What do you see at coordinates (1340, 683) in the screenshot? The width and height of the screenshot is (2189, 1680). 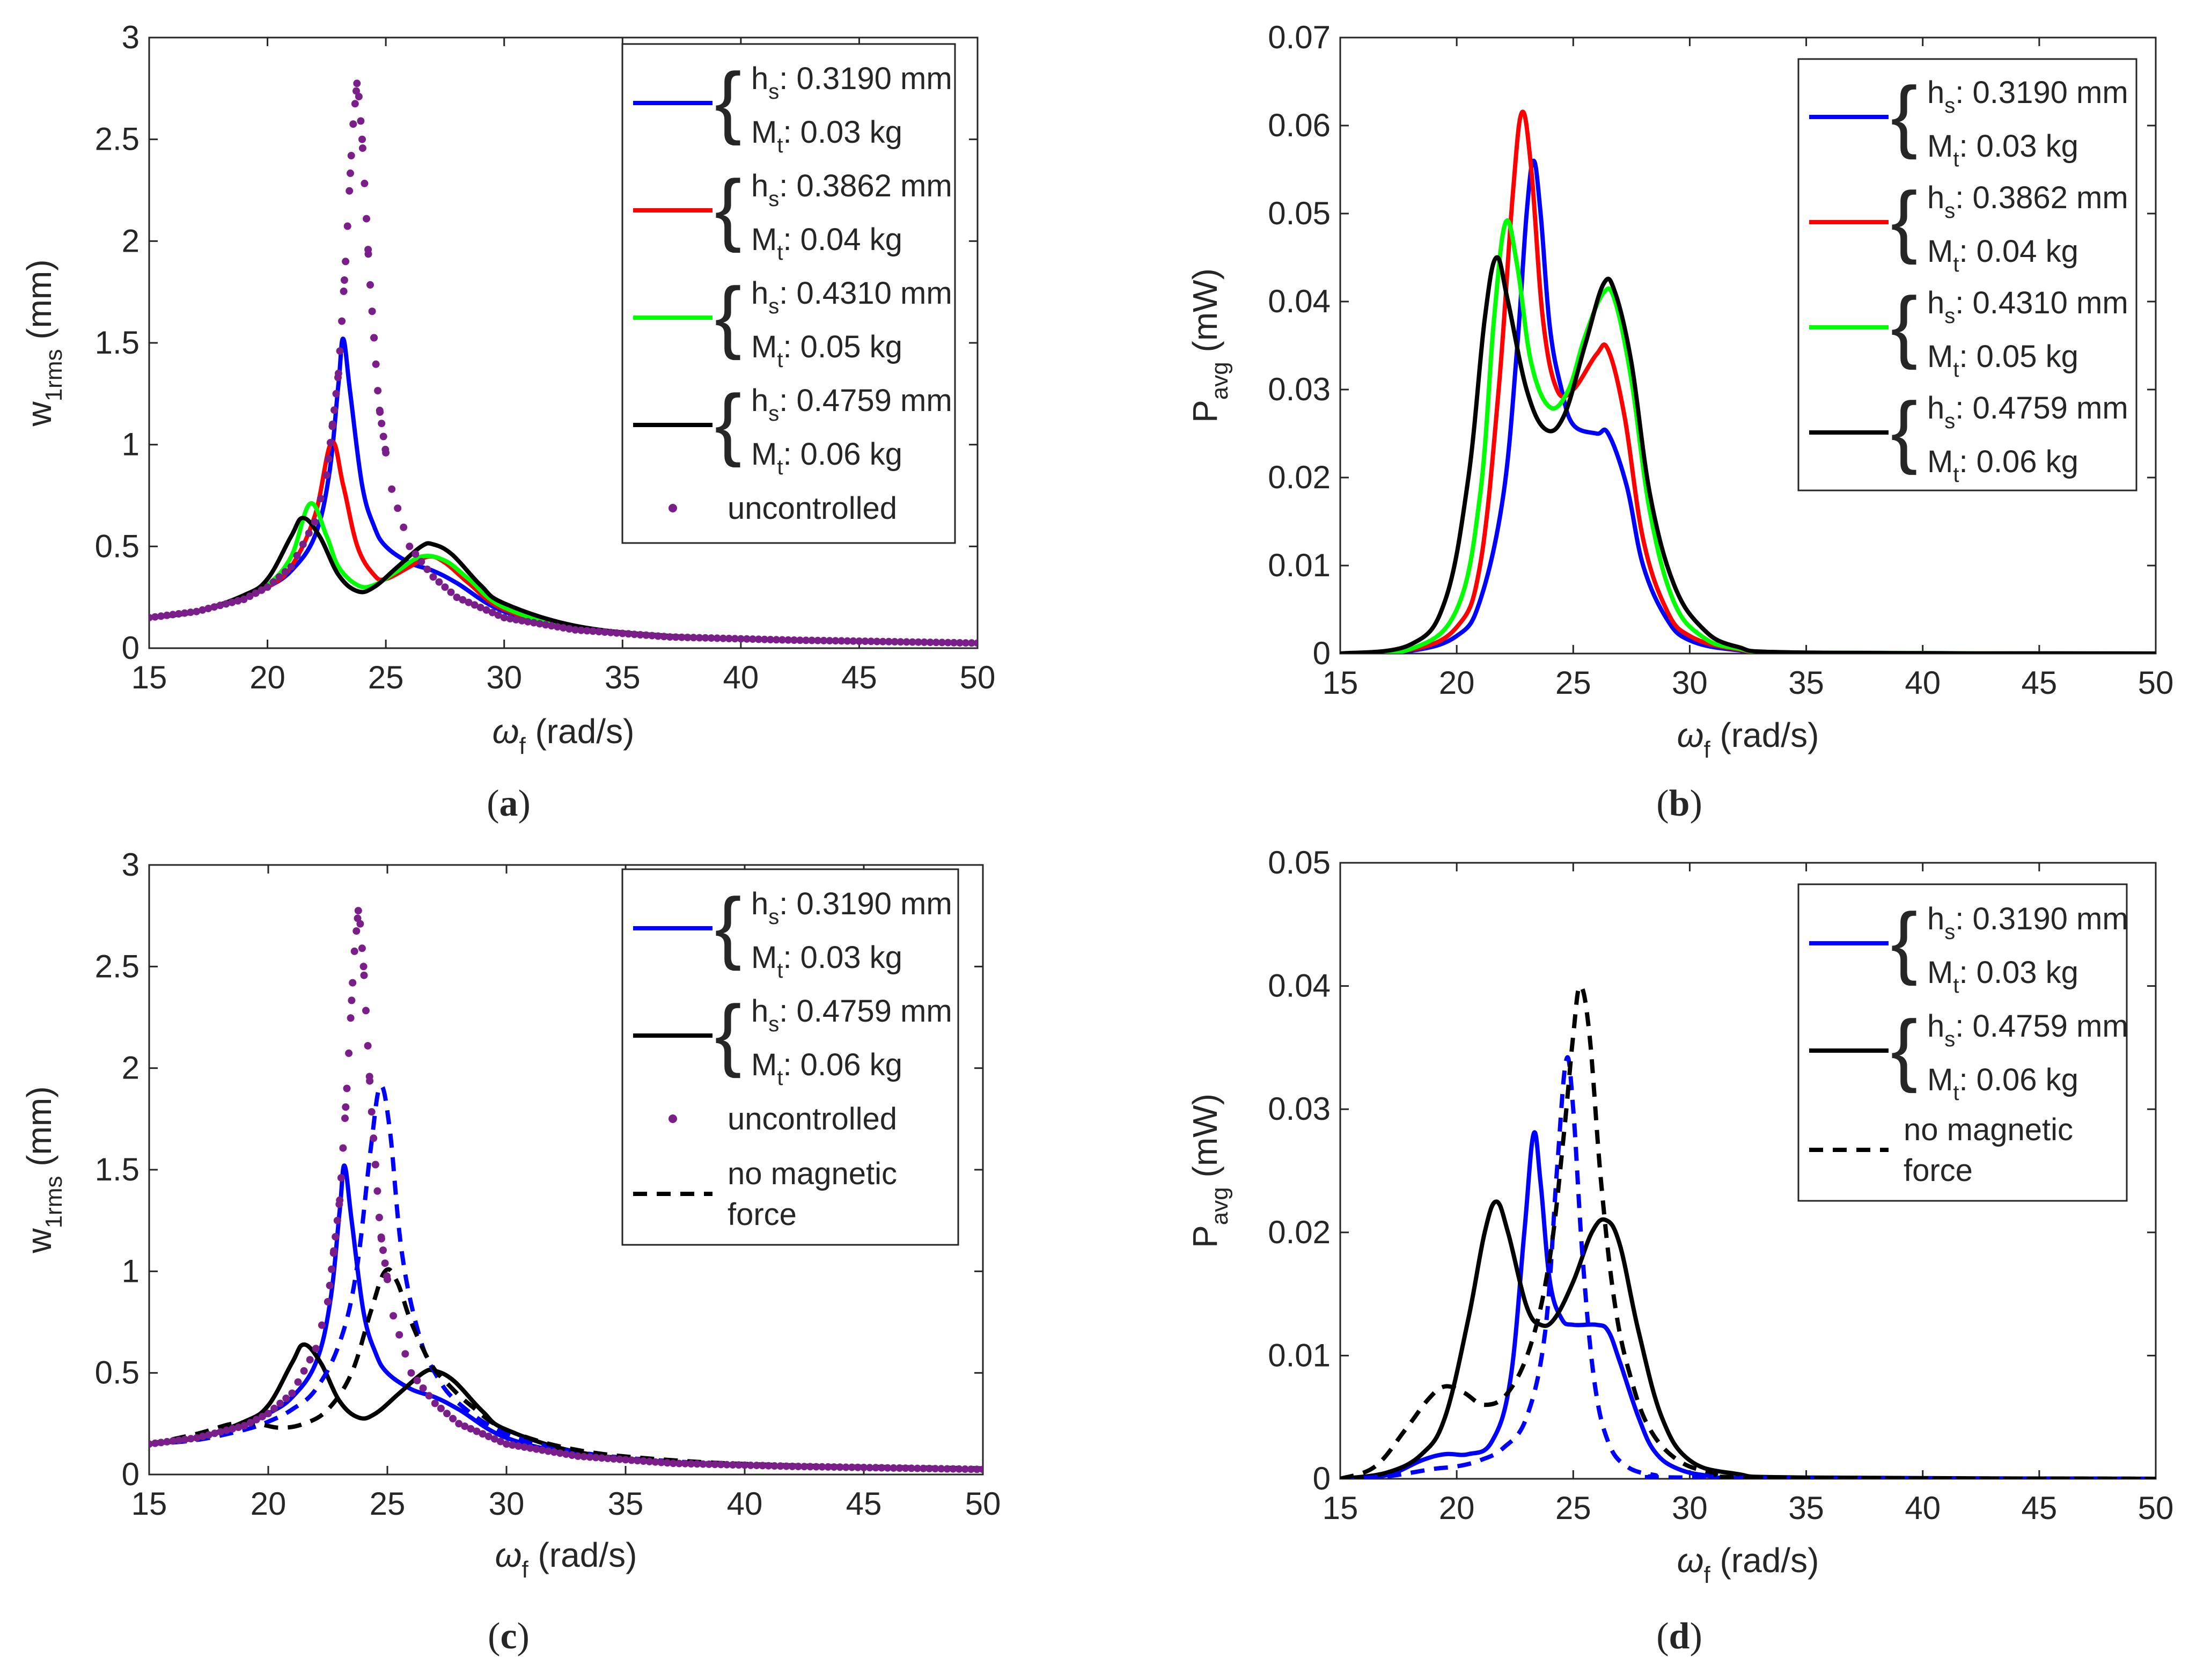 I see `x-tick-label: 15` at bounding box center [1340, 683].